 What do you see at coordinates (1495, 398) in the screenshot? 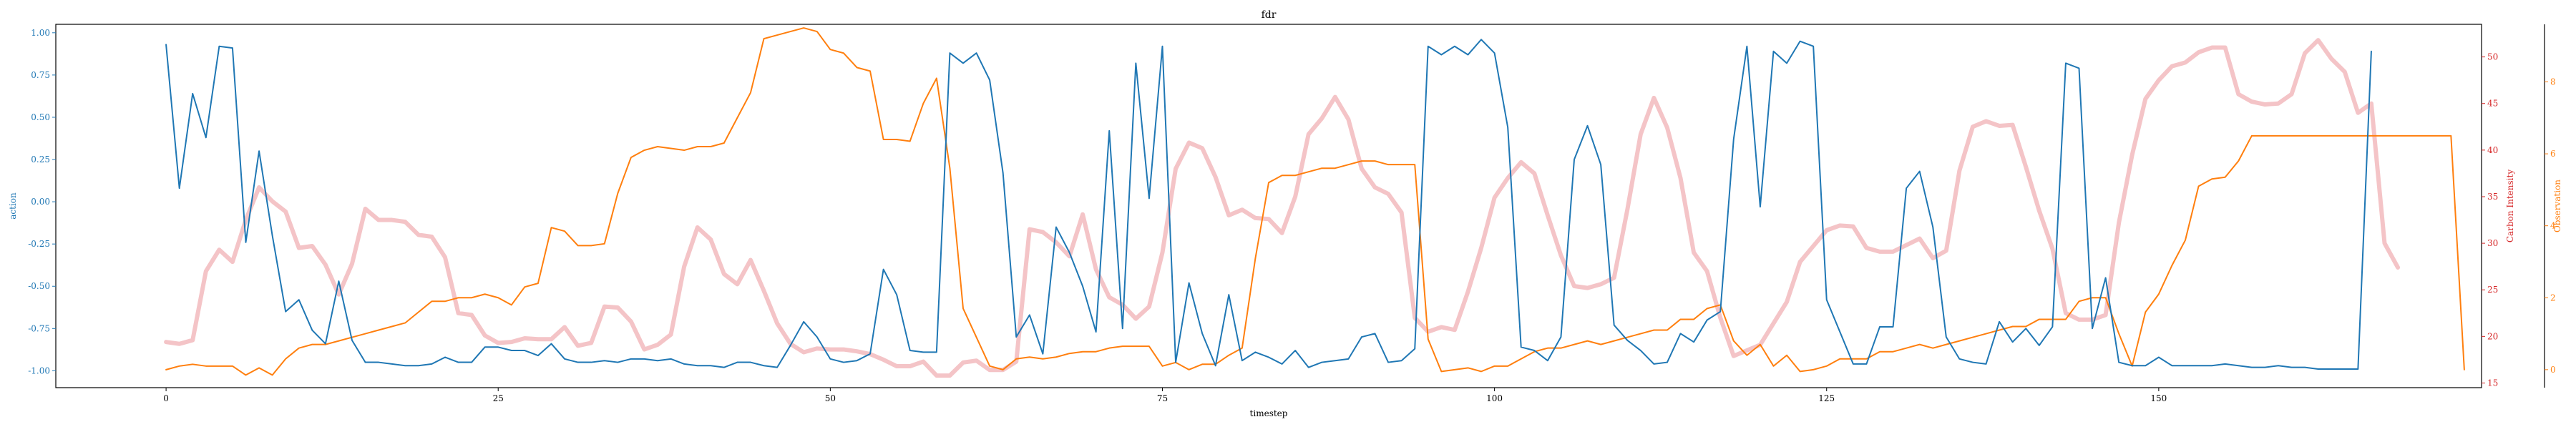
I see `x-tick-label: 100` at bounding box center [1495, 398].